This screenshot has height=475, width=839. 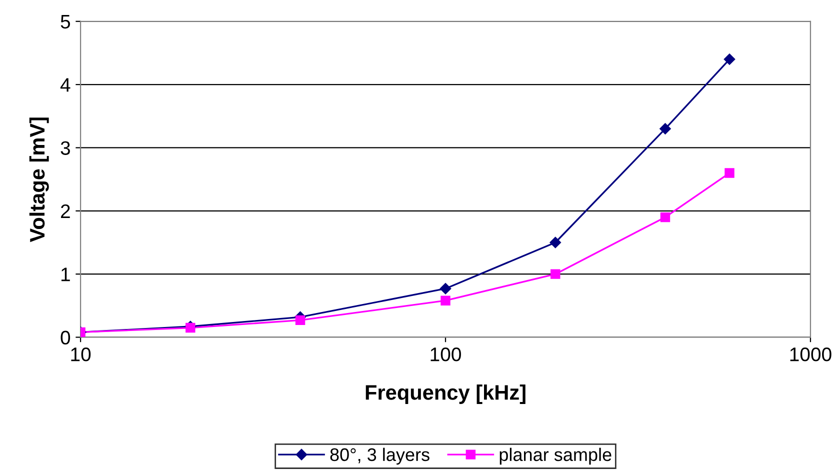 What do you see at coordinates (445, 354) in the screenshot?
I see `x-tick-label: 100` at bounding box center [445, 354].